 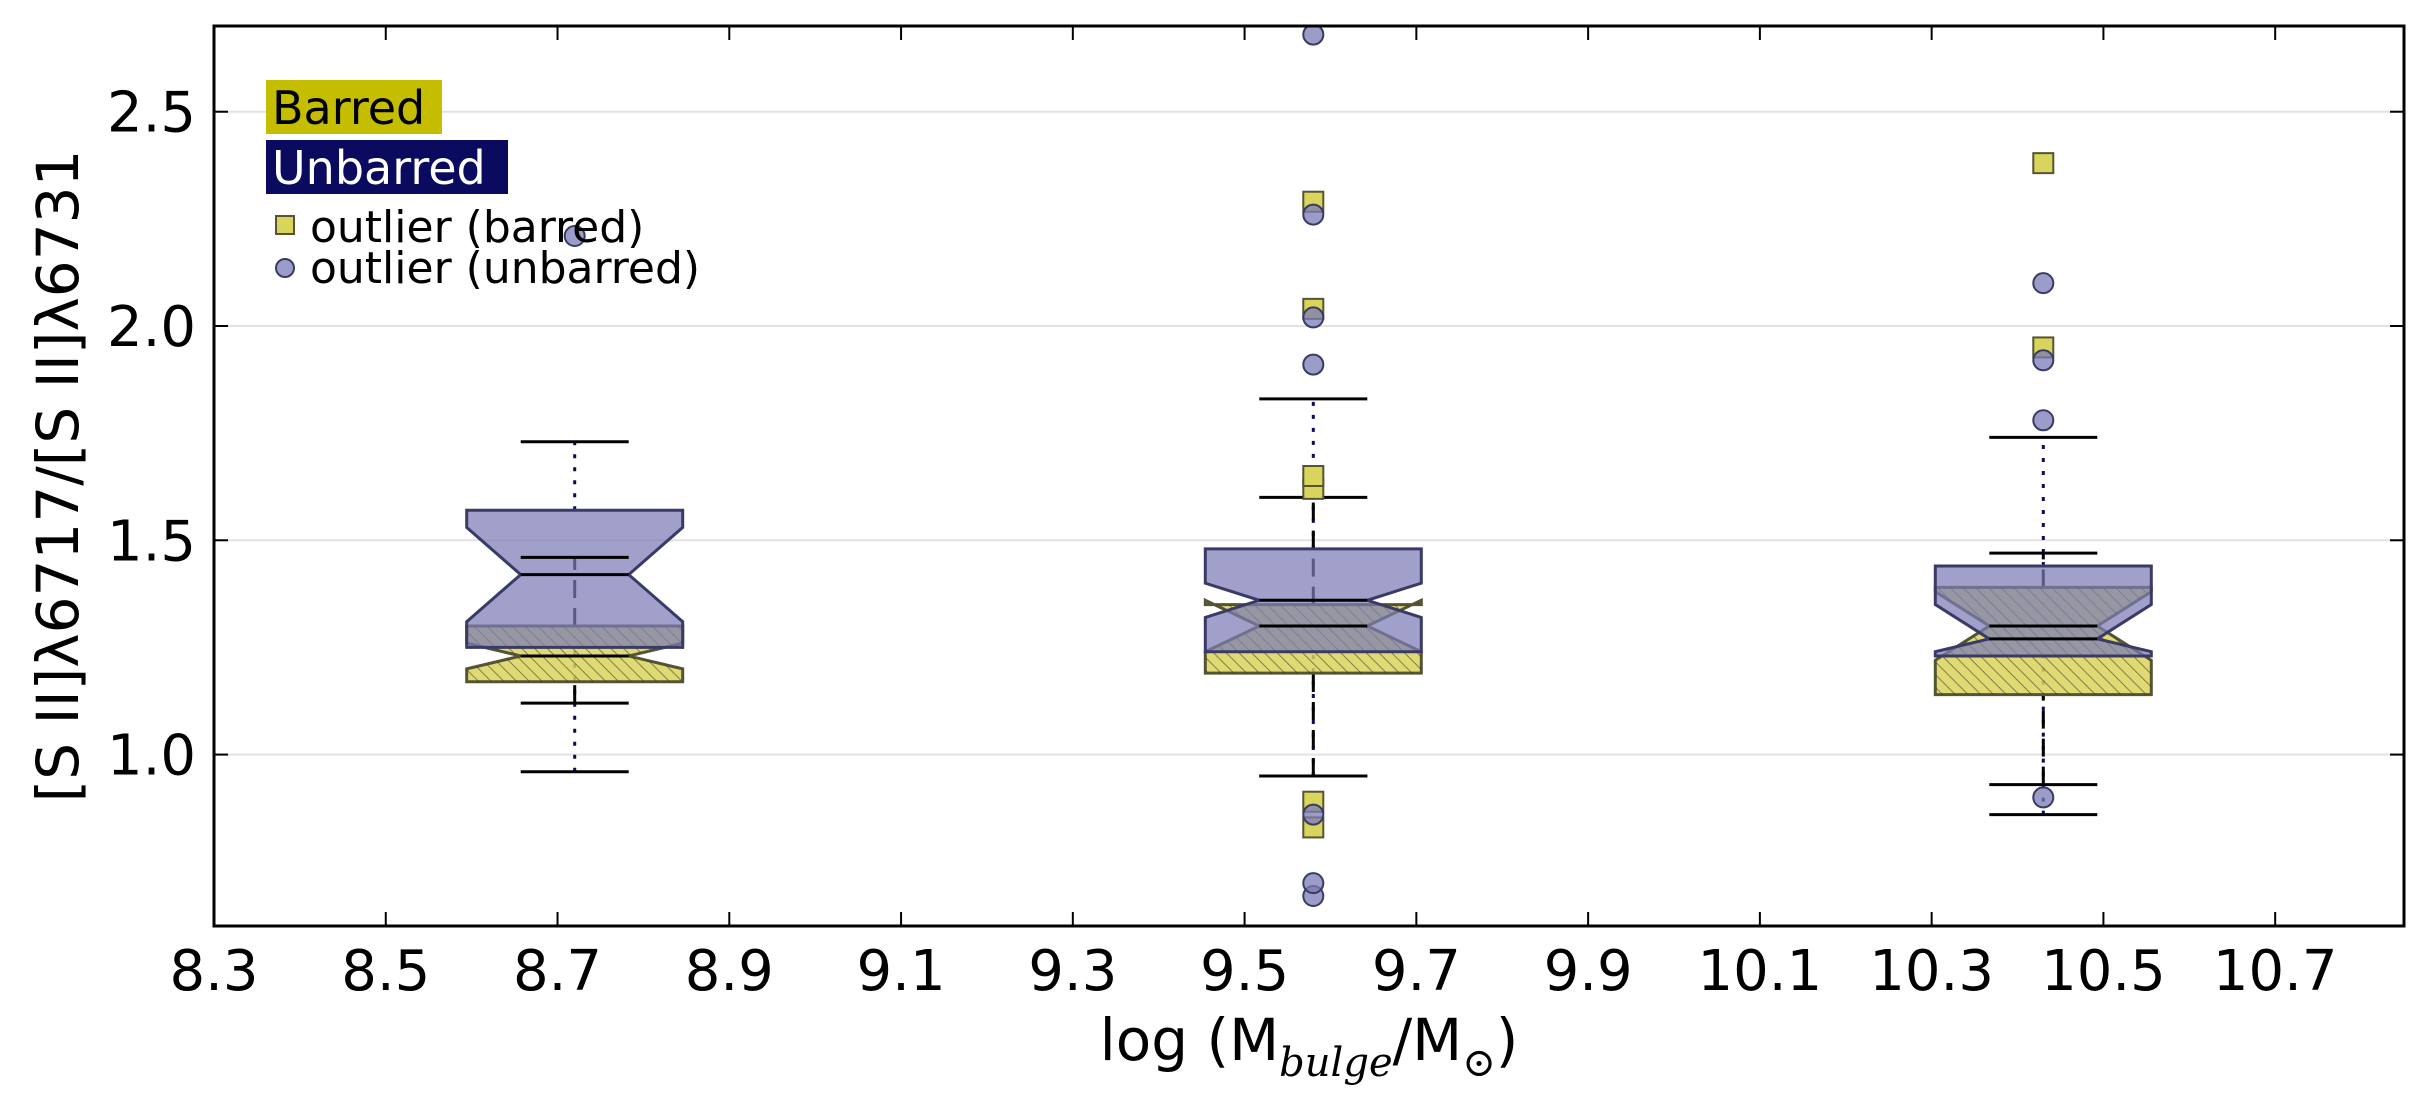 What do you see at coordinates (729, 971) in the screenshot?
I see `x-tick-label: 8.9` at bounding box center [729, 971].